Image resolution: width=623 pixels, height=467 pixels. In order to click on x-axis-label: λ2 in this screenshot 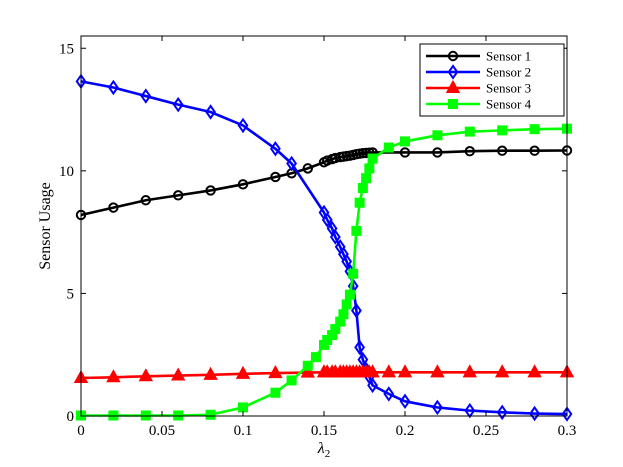, I will do `click(323, 450)`.